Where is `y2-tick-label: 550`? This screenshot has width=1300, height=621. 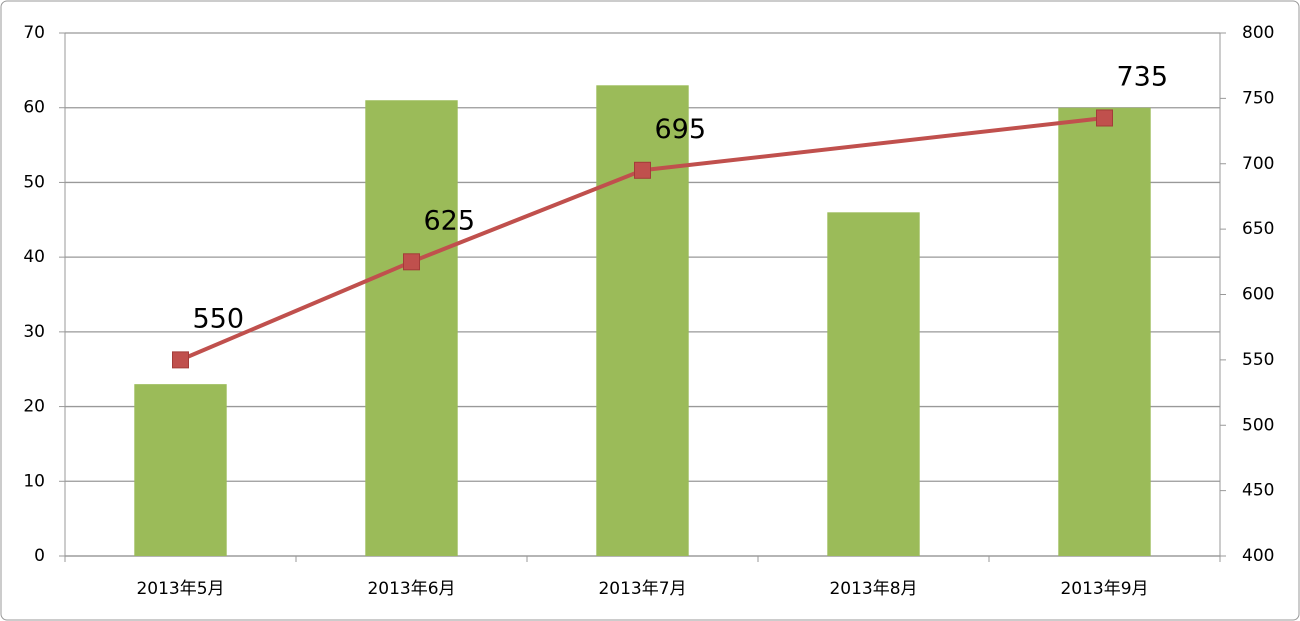
y2-tick-label: 550 is located at coordinates (1258, 360).